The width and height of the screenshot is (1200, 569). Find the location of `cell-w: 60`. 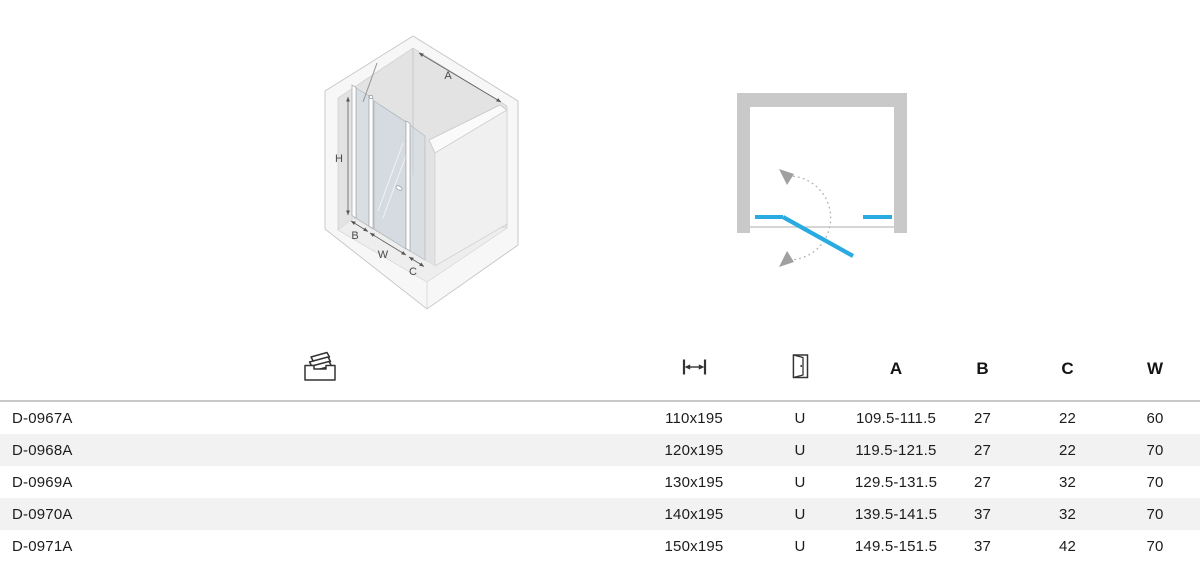

cell-w: 60 is located at coordinates (1155, 418).